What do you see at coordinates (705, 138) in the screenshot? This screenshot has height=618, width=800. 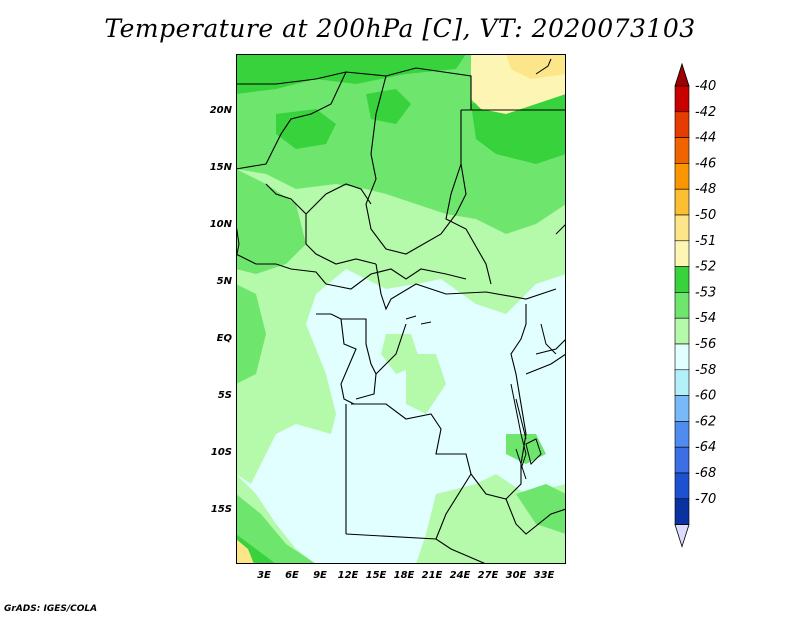 I see `colorbar-label: -44` at bounding box center [705, 138].